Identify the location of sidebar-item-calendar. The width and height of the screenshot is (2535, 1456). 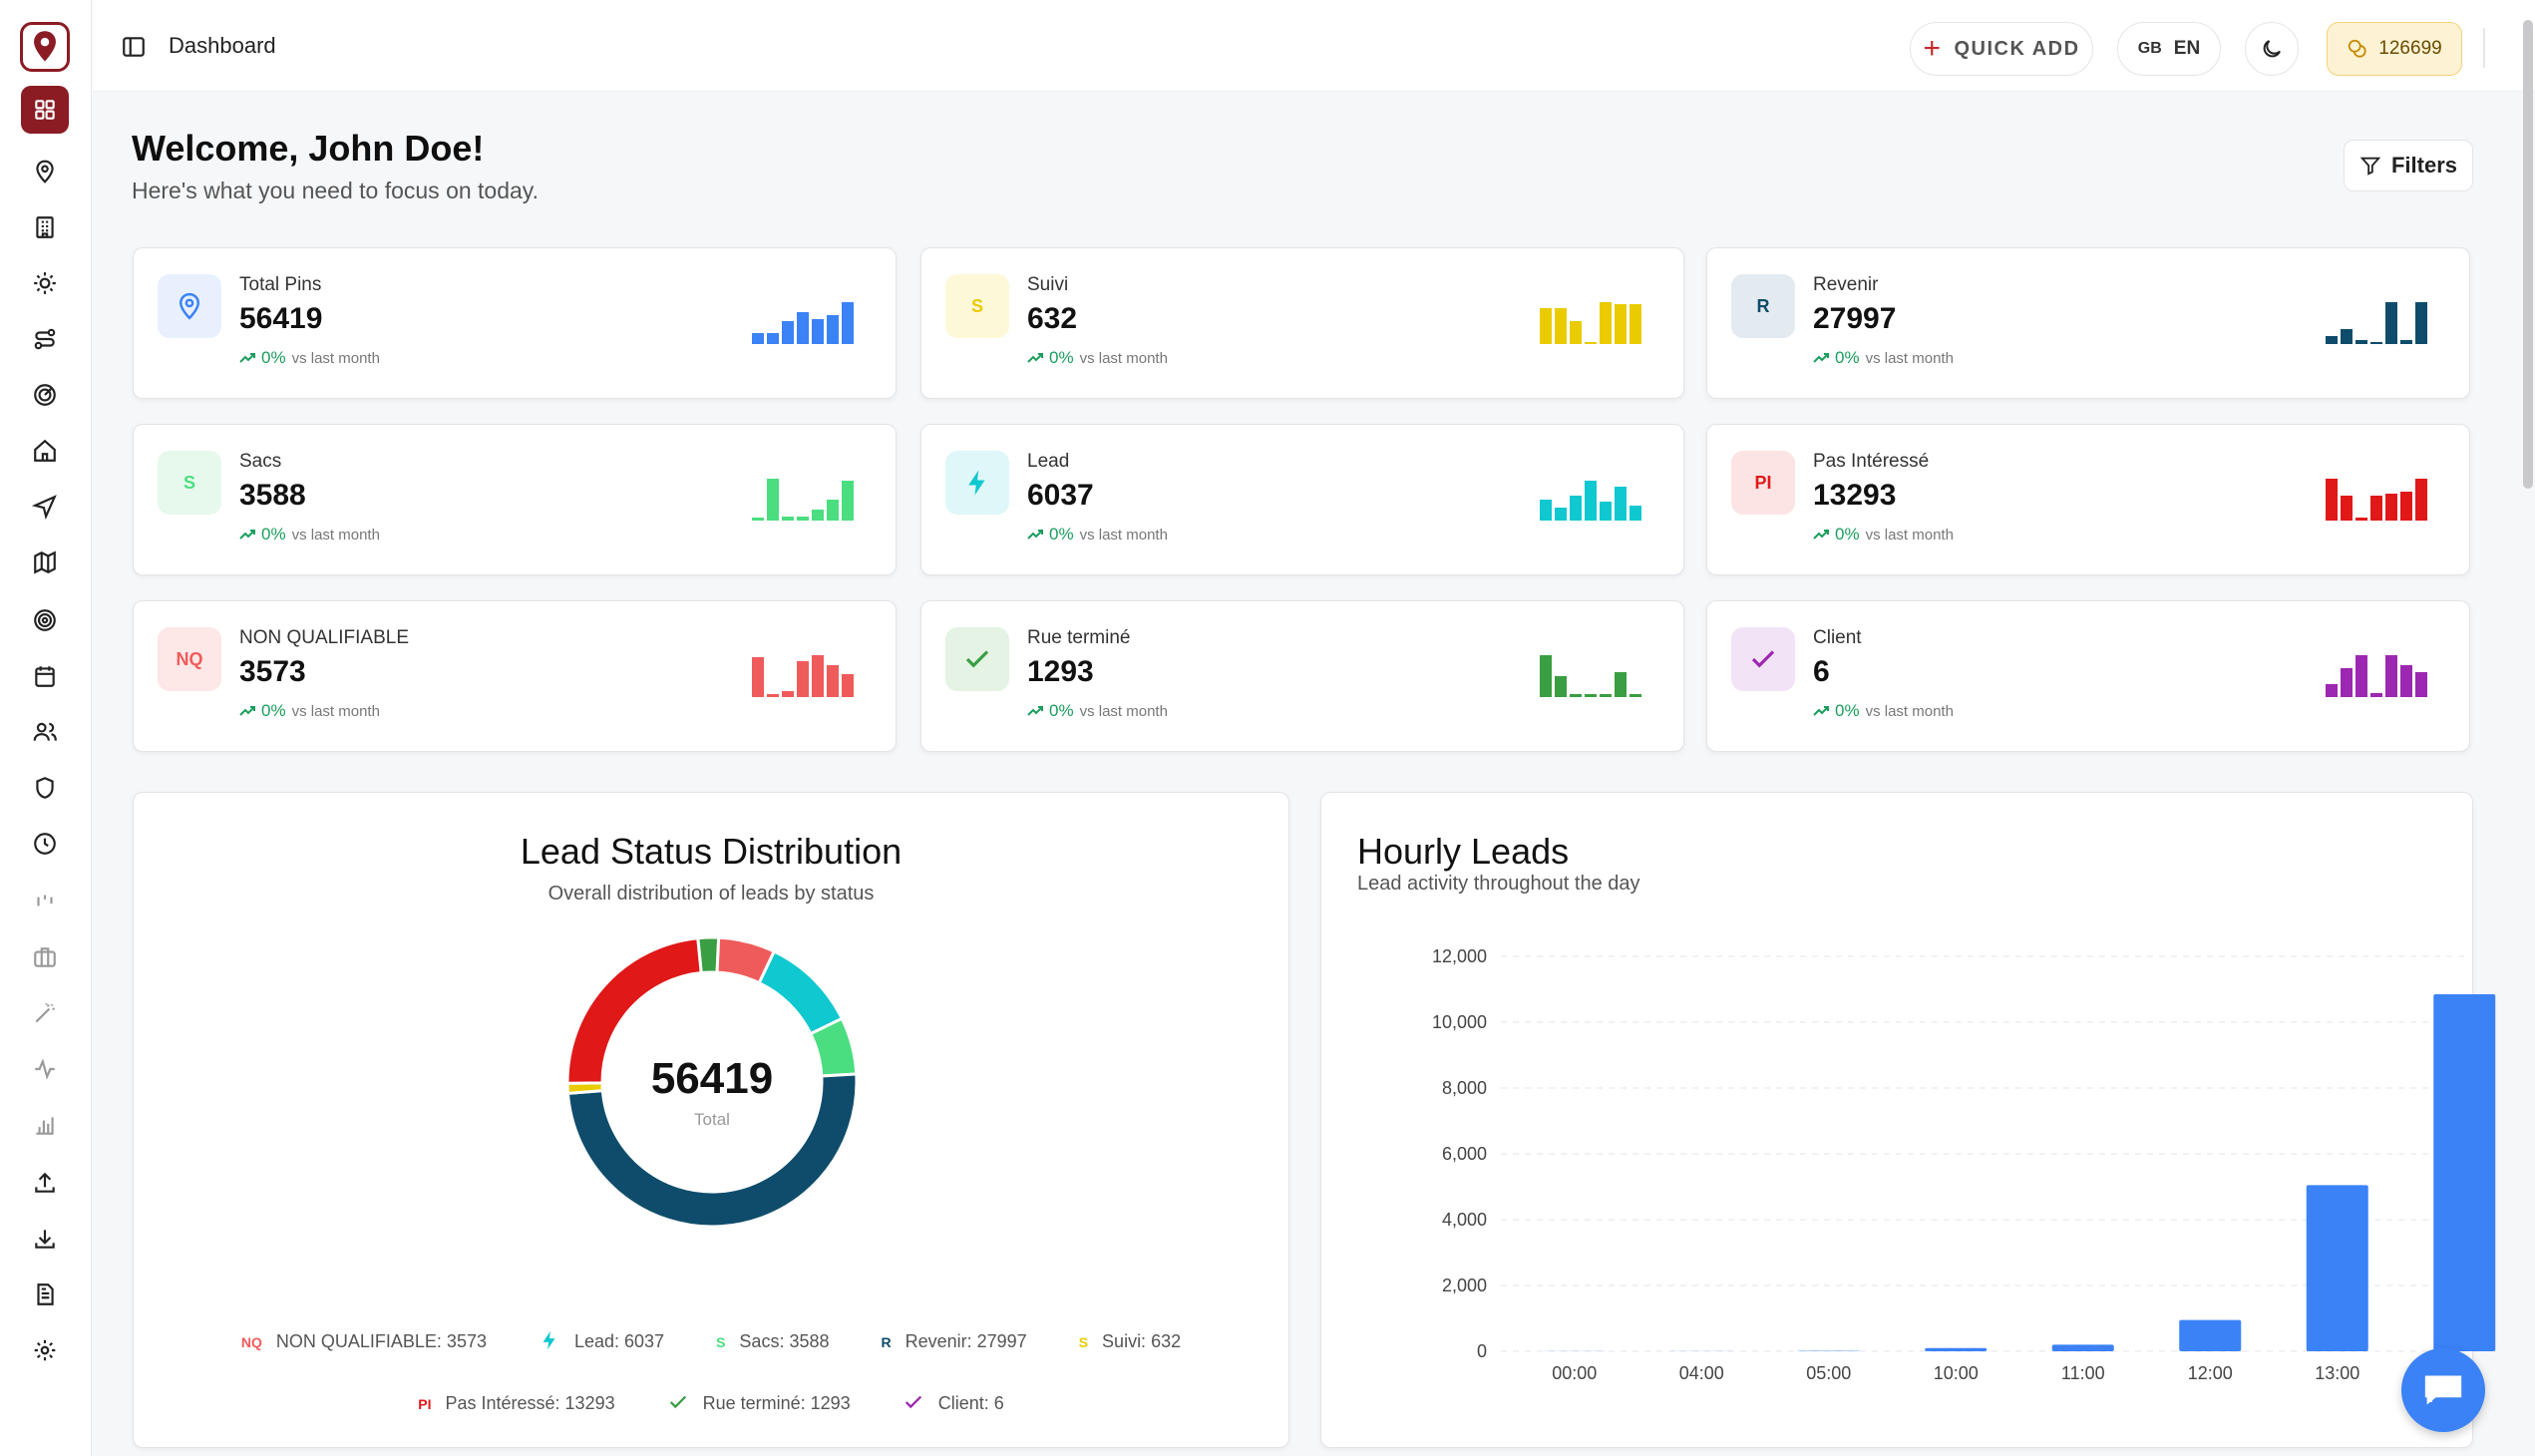
(45, 676).